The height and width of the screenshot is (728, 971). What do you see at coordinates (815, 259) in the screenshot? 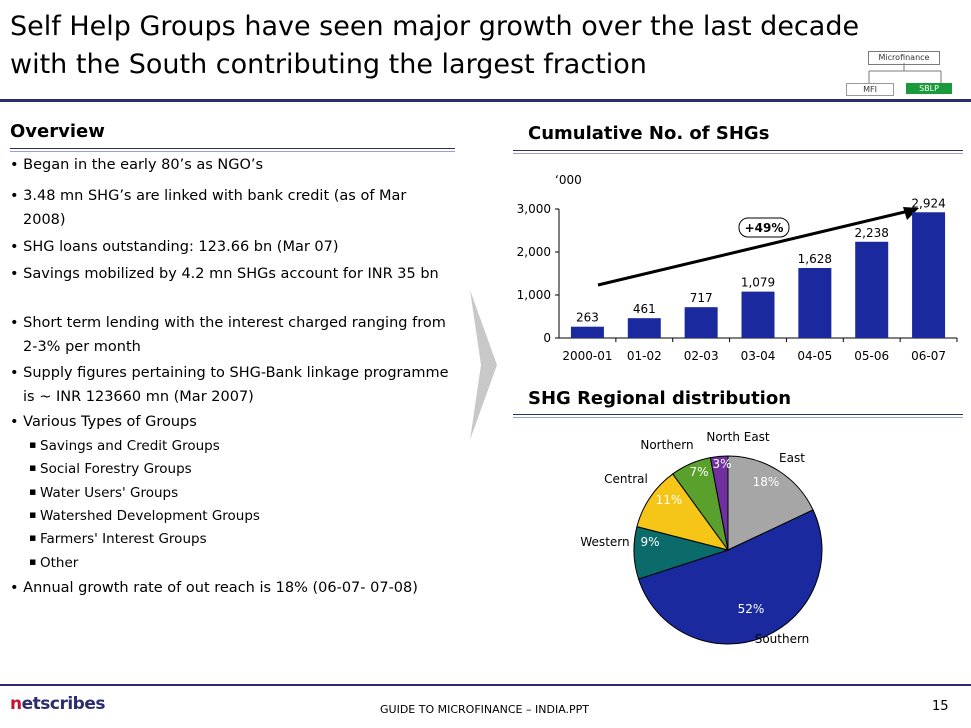
I see `bar-value-label: 1,628` at bounding box center [815, 259].